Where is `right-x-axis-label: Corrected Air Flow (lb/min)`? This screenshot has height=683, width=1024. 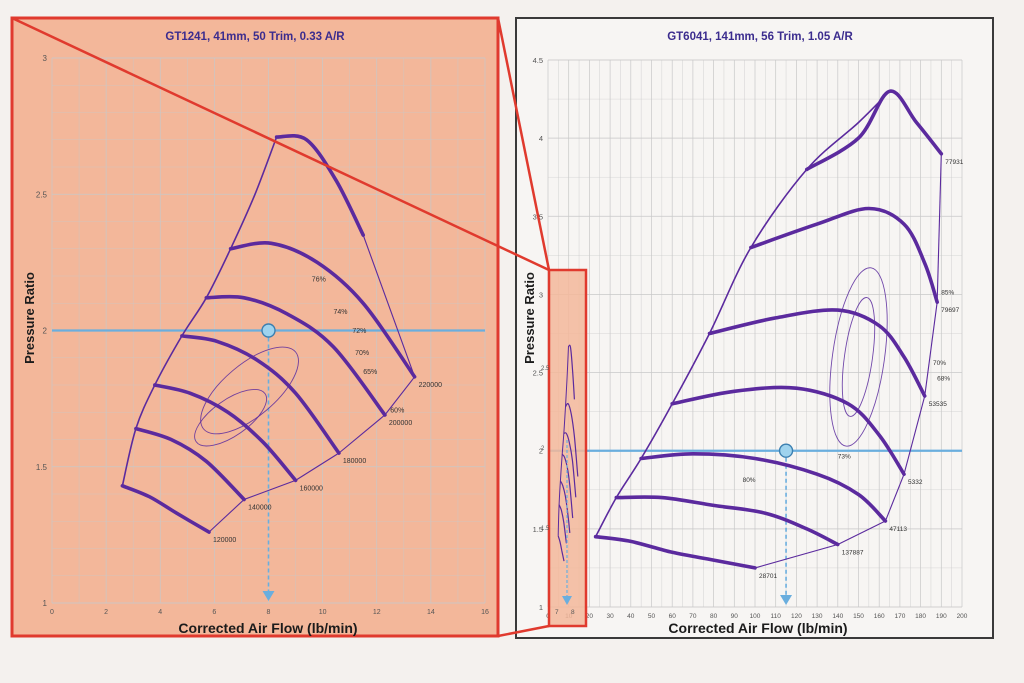 right-x-axis-label: Corrected Air Flow (lb/min) is located at coordinates (757, 628).